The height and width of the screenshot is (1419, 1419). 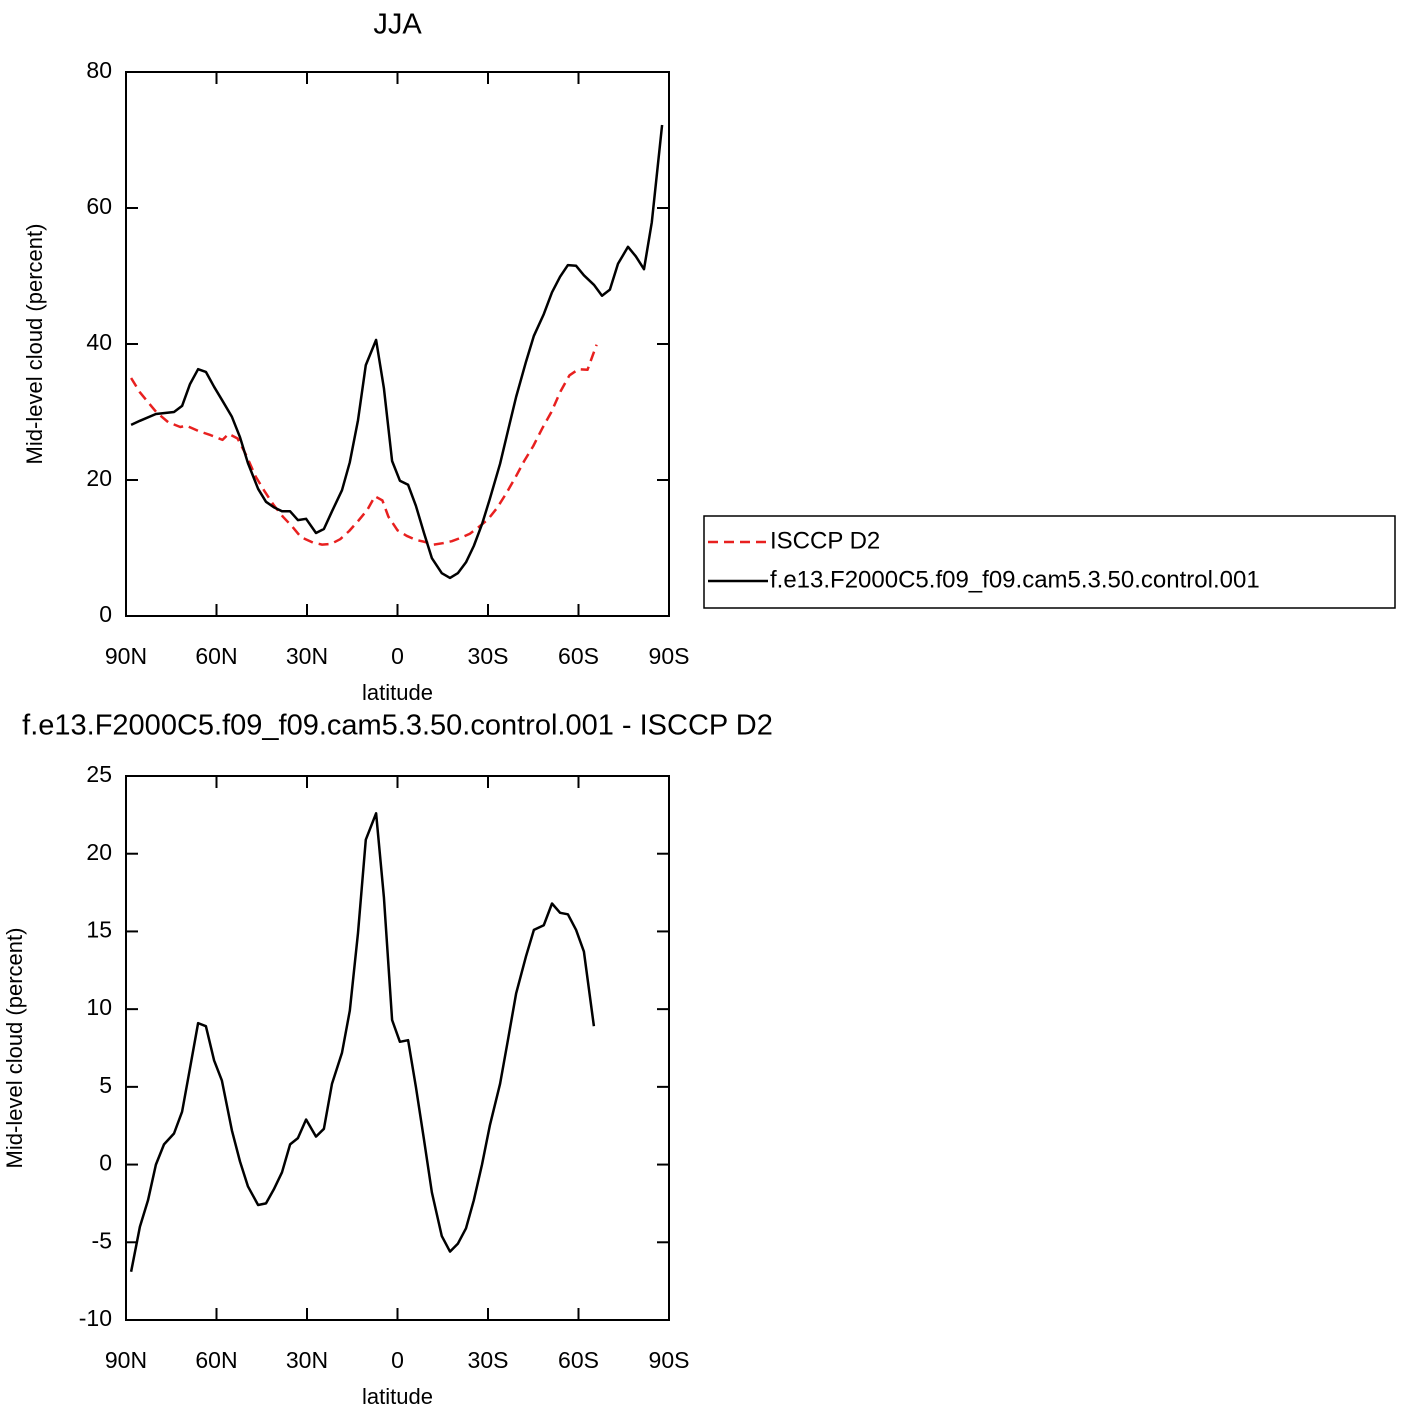 I want to click on y-tick-label: 5, so click(x=105, y=1085).